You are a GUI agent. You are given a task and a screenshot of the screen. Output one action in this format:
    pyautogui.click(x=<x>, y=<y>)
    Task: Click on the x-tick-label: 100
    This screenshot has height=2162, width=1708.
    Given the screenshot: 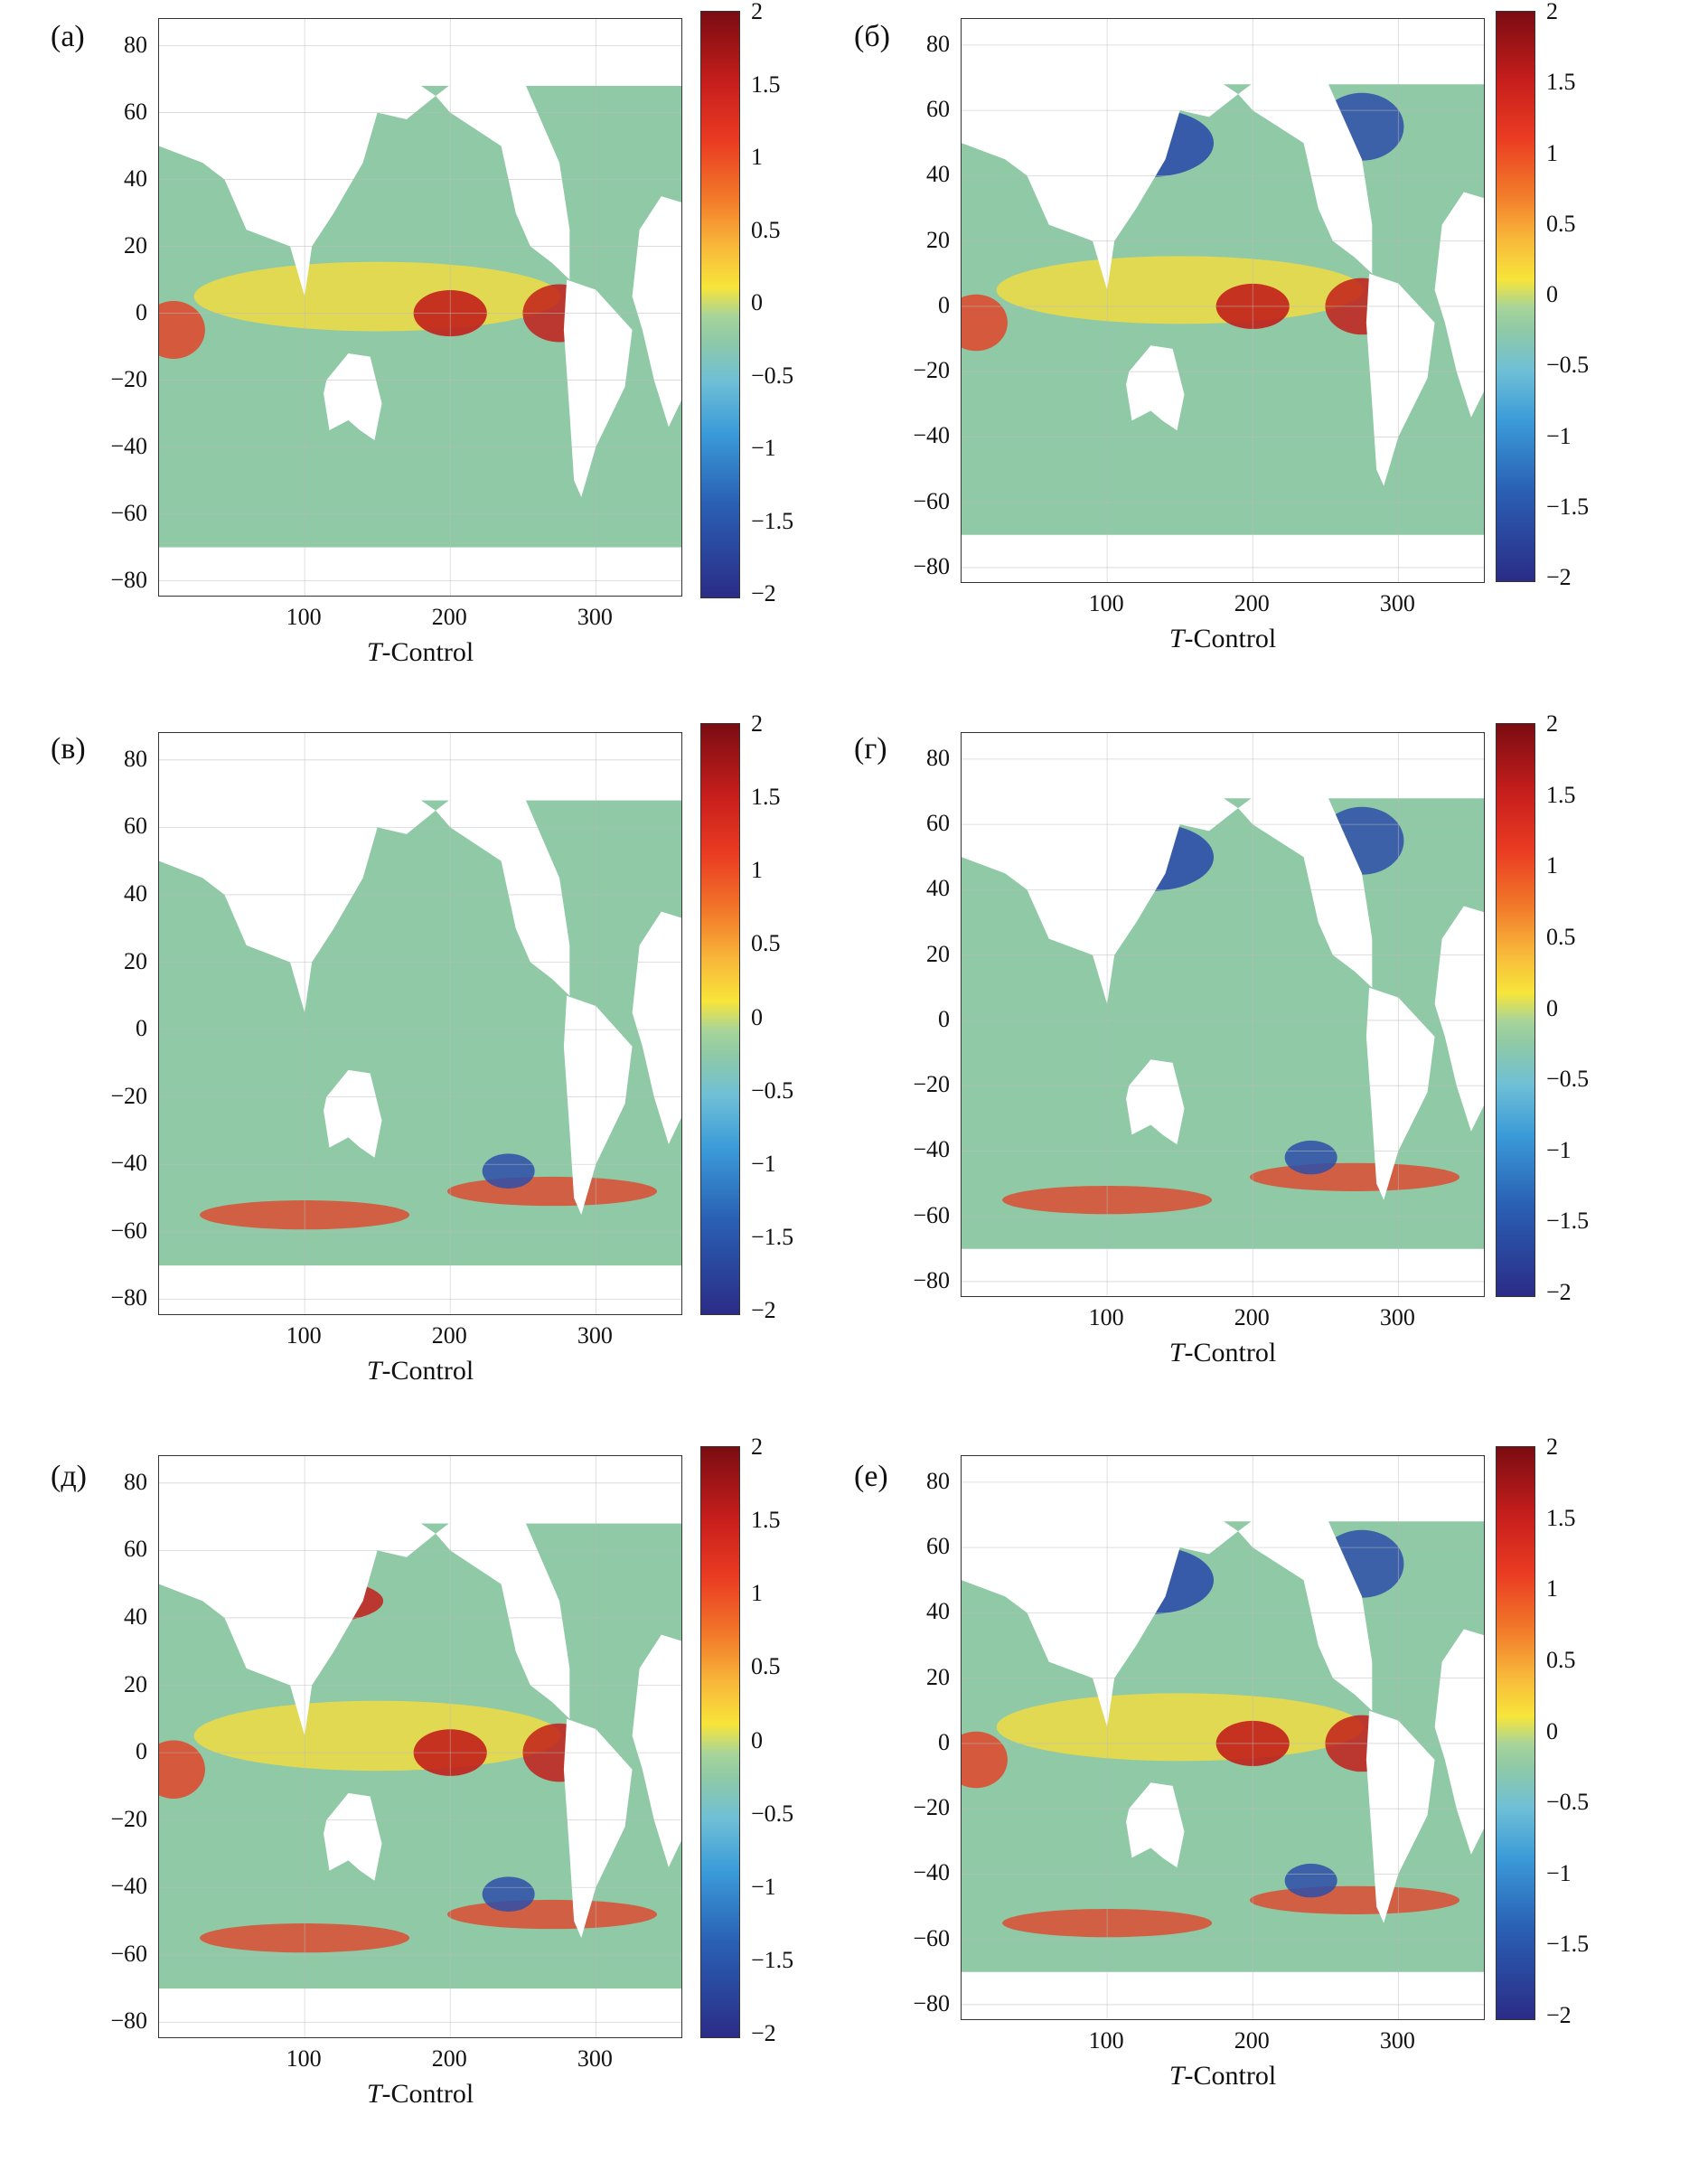 What is the action you would take?
    pyautogui.click(x=304, y=617)
    